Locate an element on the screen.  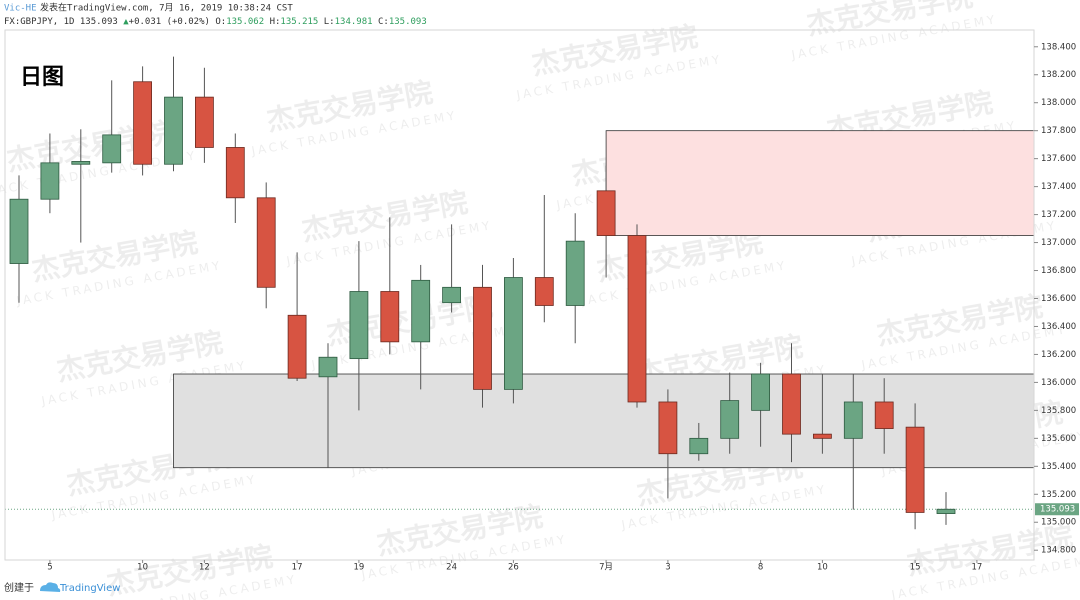
y-tick-label: 138.200 is located at coordinates (1058, 75).